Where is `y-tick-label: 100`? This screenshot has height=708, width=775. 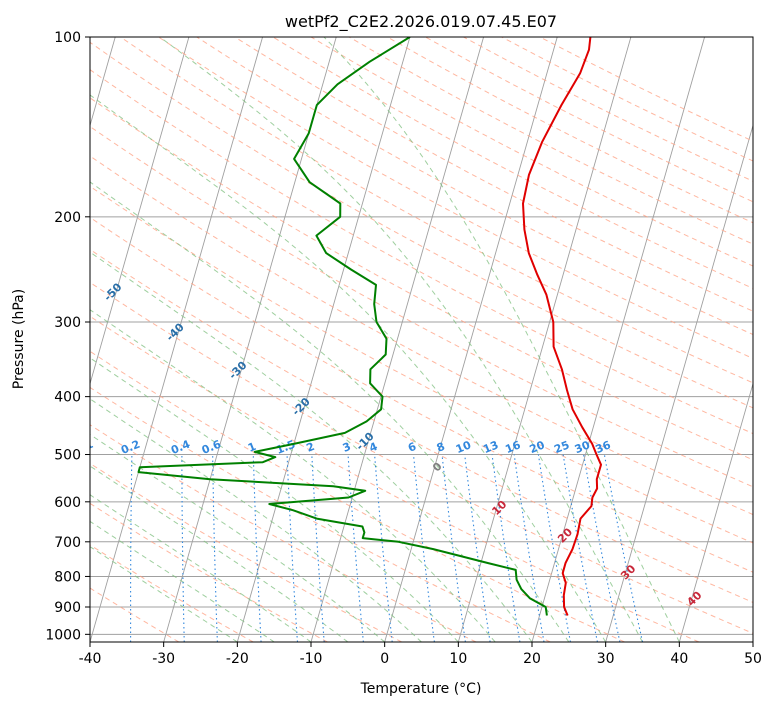
y-tick-label: 100 is located at coordinates (67, 38).